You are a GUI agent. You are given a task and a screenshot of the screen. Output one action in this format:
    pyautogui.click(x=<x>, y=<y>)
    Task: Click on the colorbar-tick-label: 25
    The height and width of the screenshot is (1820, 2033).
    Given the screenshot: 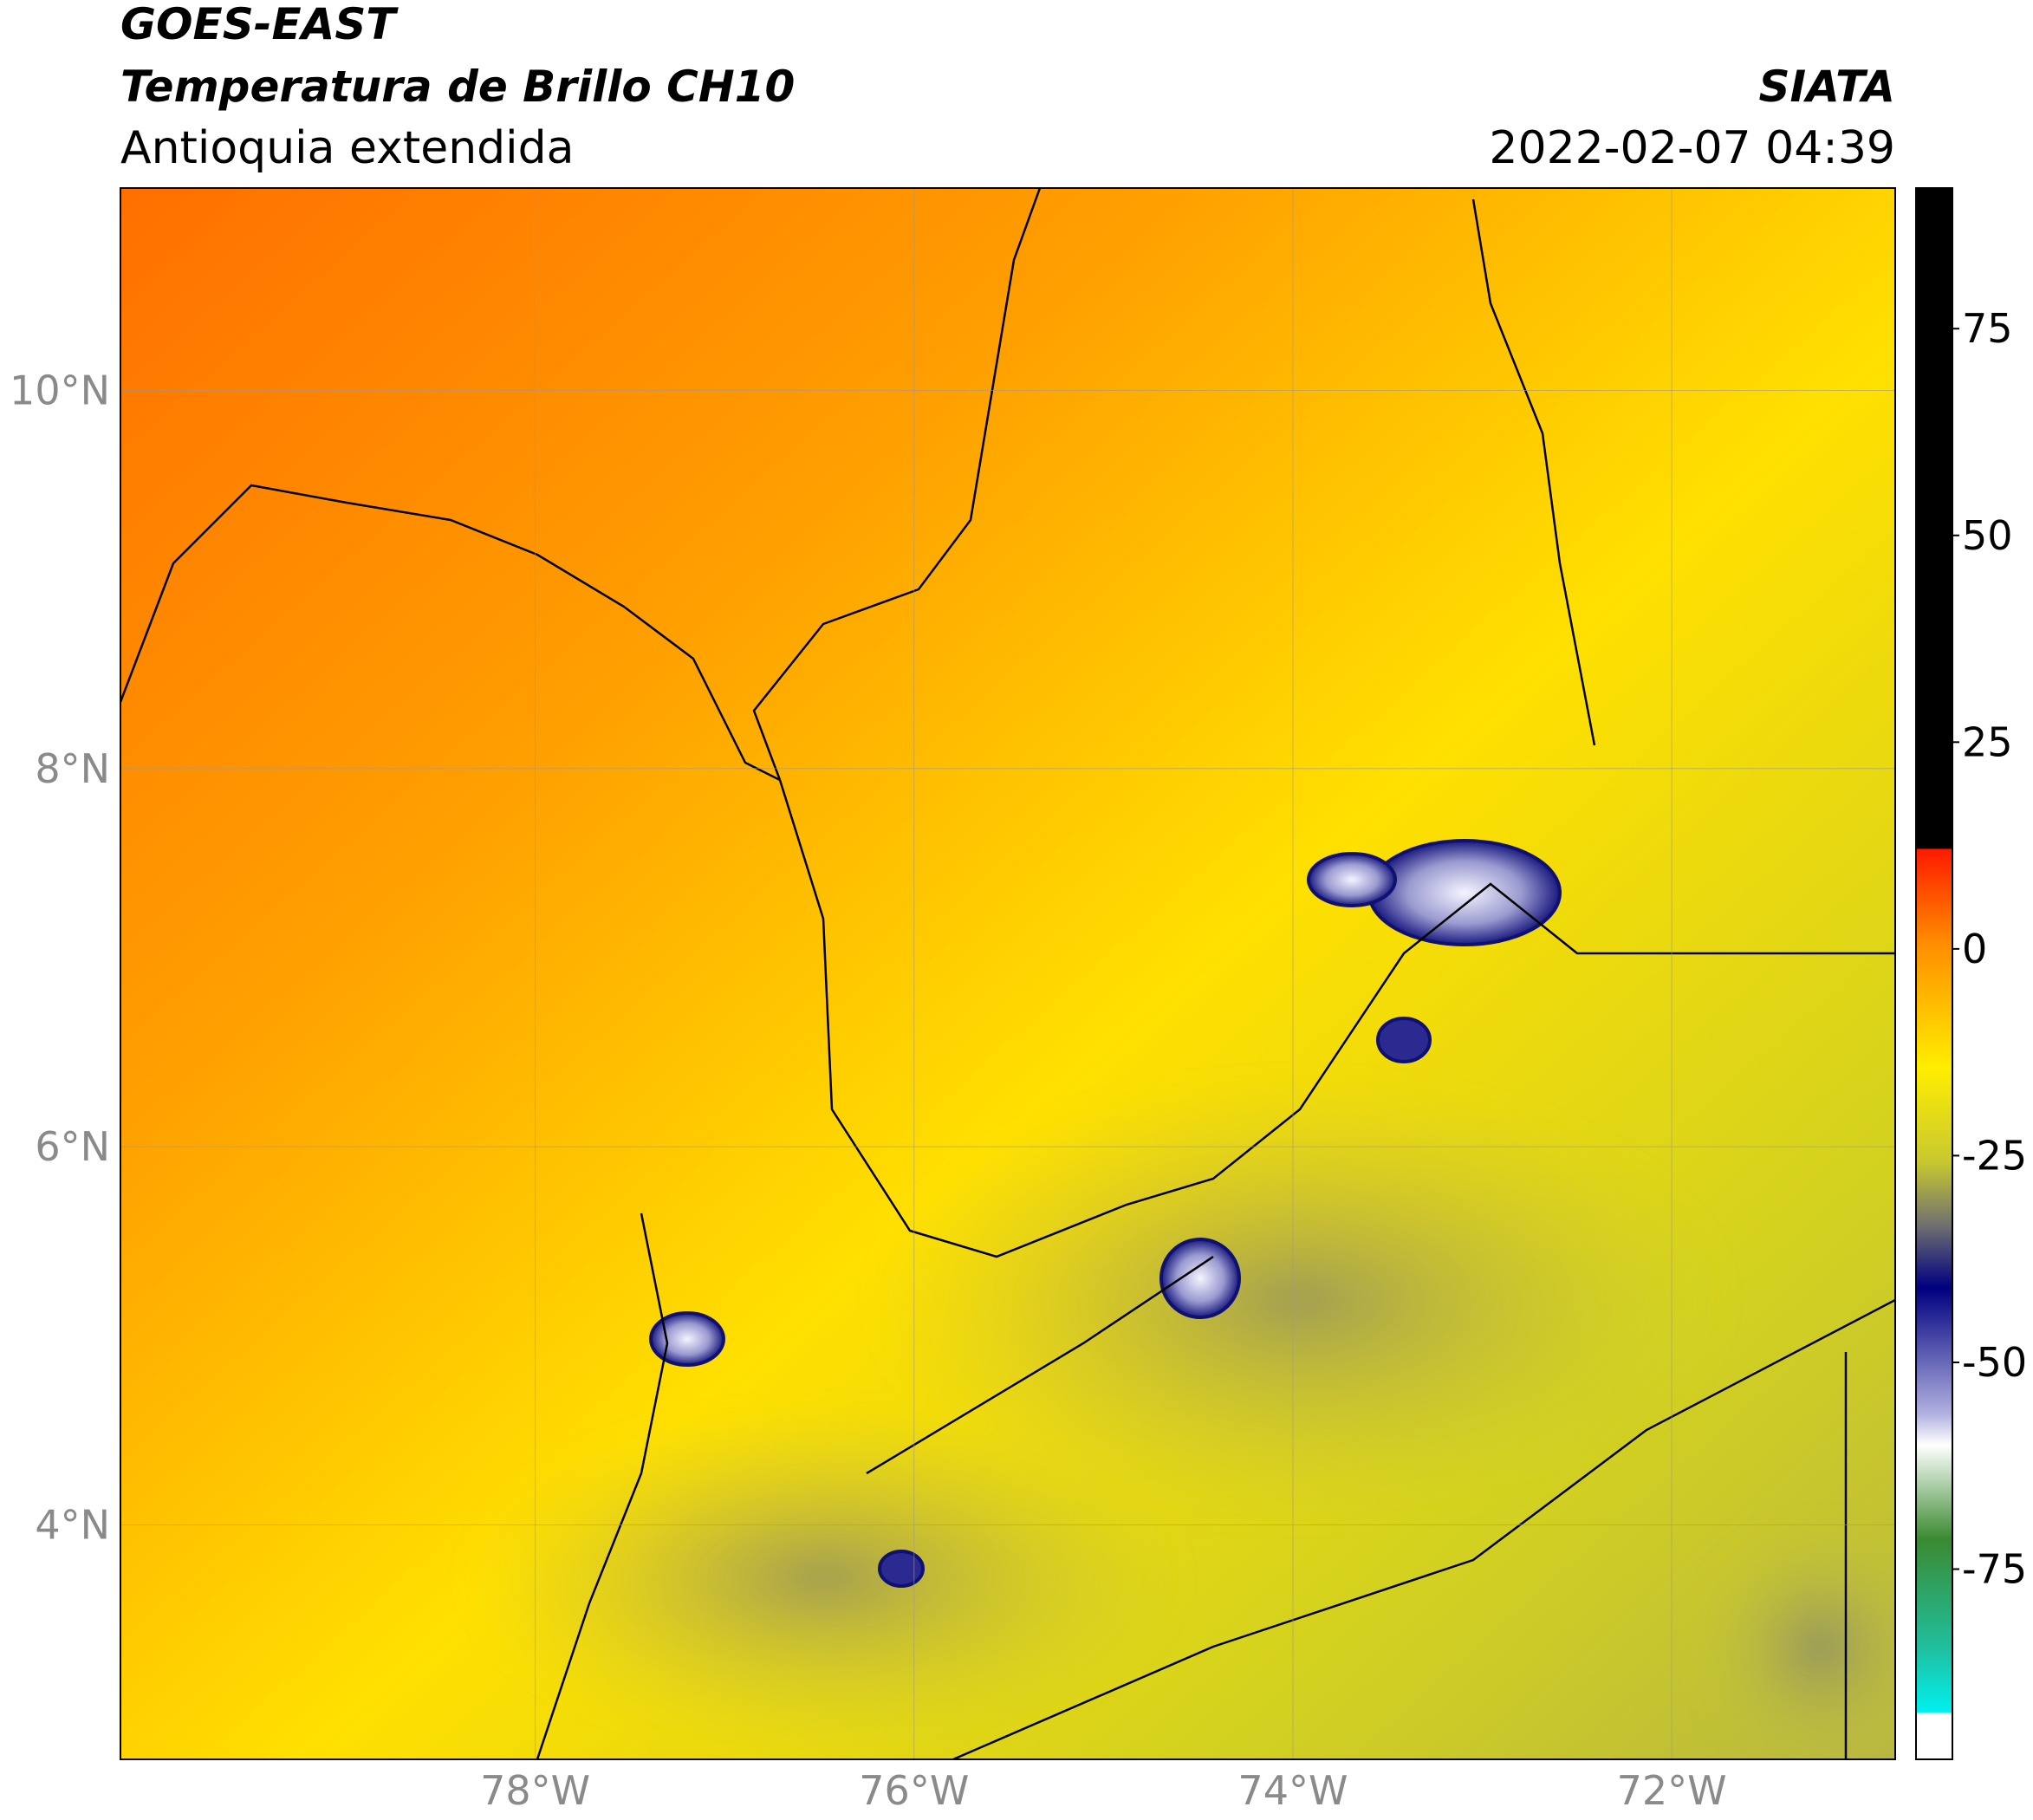 What is the action you would take?
    pyautogui.click(x=1987, y=741)
    